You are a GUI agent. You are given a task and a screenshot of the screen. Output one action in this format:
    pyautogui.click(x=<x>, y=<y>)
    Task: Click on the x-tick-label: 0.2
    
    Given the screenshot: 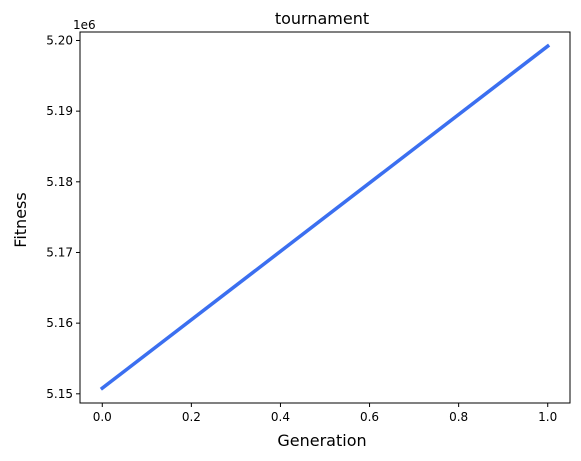 What is the action you would take?
    pyautogui.click(x=191, y=417)
    